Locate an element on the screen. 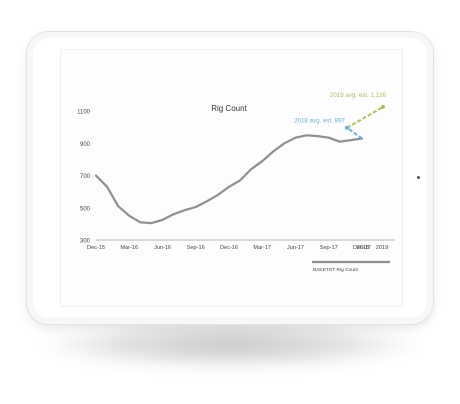 Image resolution: width=460 pixels, height=404 pixels. forecast-point-2019 is located at coordinates (383, 106).